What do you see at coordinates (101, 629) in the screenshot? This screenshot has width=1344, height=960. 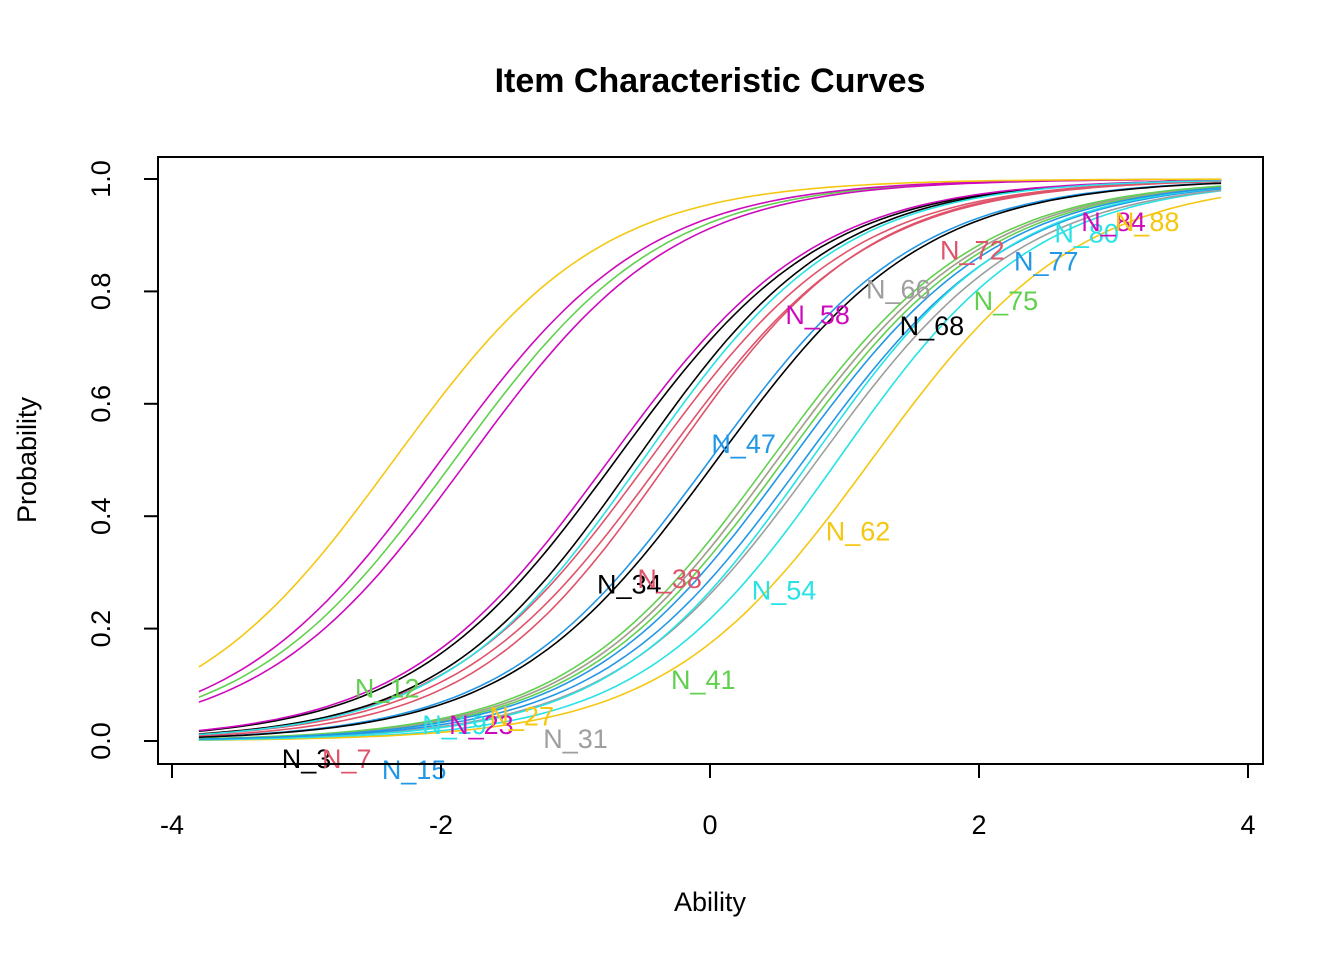 I see `y-tick-label: 0.2` at bounding box center [101, 629].